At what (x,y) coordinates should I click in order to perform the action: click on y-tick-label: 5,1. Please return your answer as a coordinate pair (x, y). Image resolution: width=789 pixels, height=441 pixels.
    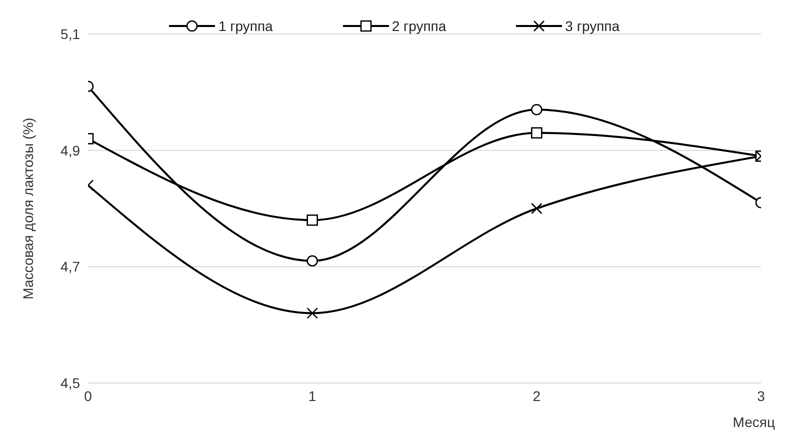
    Looking at the image, I should click on (70, 34).